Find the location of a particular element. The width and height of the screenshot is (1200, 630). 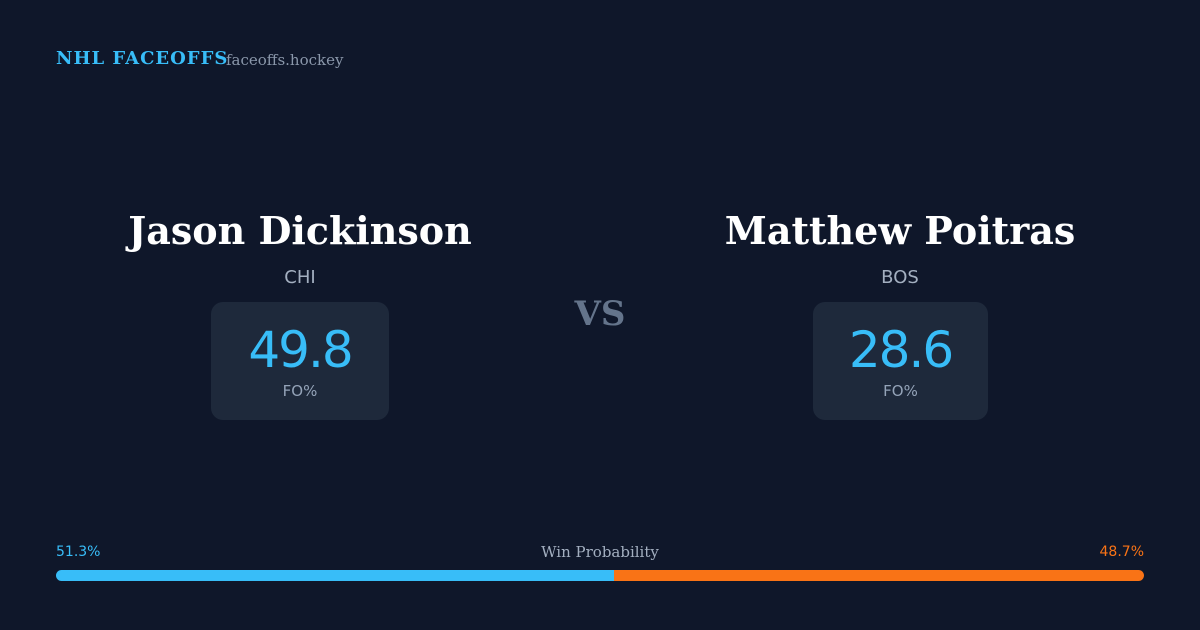

right-segment is located at coordinates (879, 575).